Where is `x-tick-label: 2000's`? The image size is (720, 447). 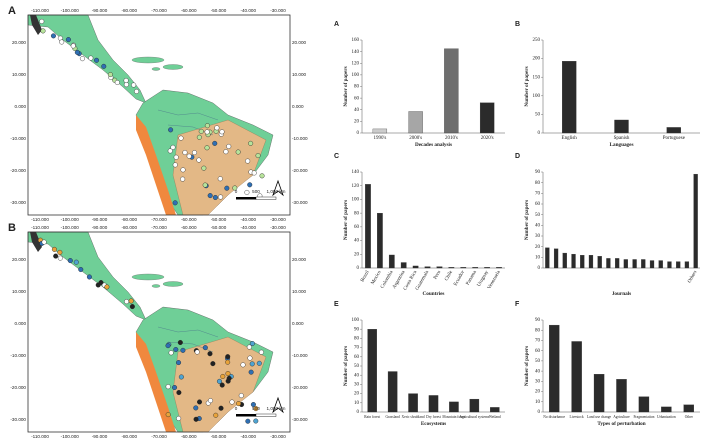 x-tick-label: 2000's is located at coordinates (415, 138).